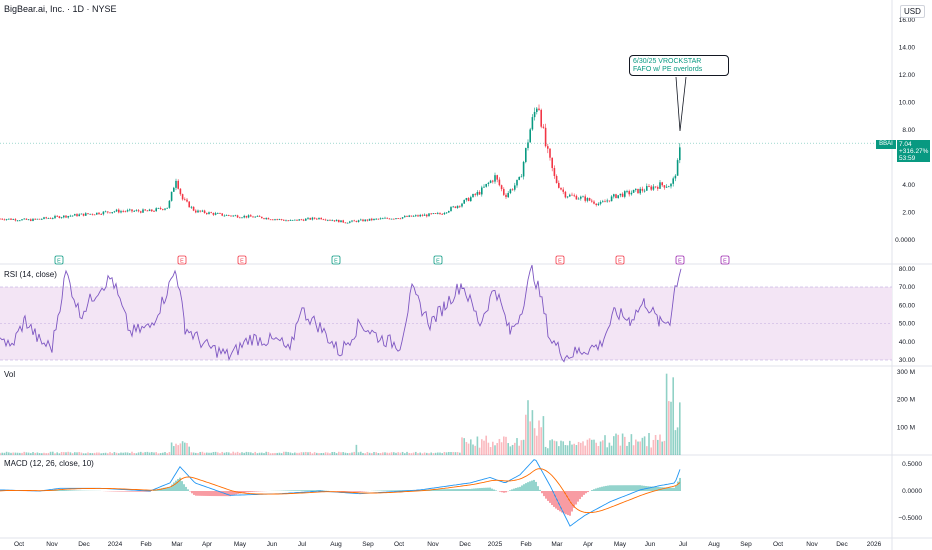 This screenshot has height=550, width=932. What do you see at coordinates (620, 544) in the screenshot?
I see `time-axis-label: May` at bounding box center [620, 544].